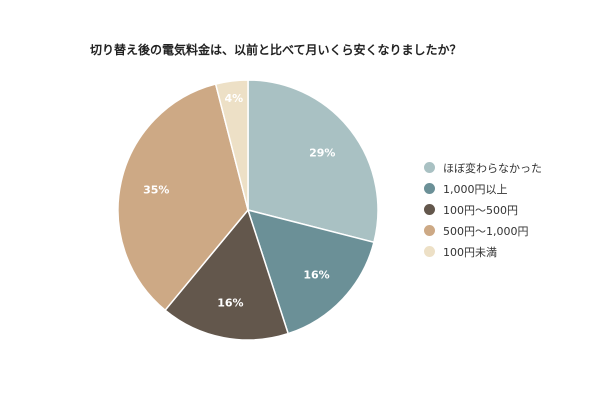 This screenshot has height=400, width=600. I want to click on legend-label: 100円未満, so click(470, 252).